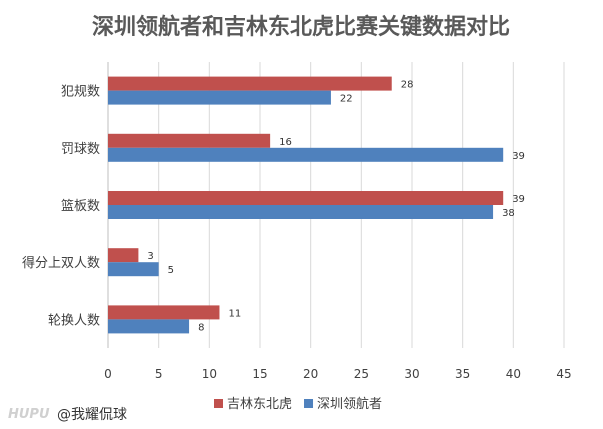 Image resolution: width=603 pixels, height=429 pixels. What do you see at coordinates (74, 320) in the screenshot?
I see `category-label: 轮换人数` at bounding box center [74, 320].